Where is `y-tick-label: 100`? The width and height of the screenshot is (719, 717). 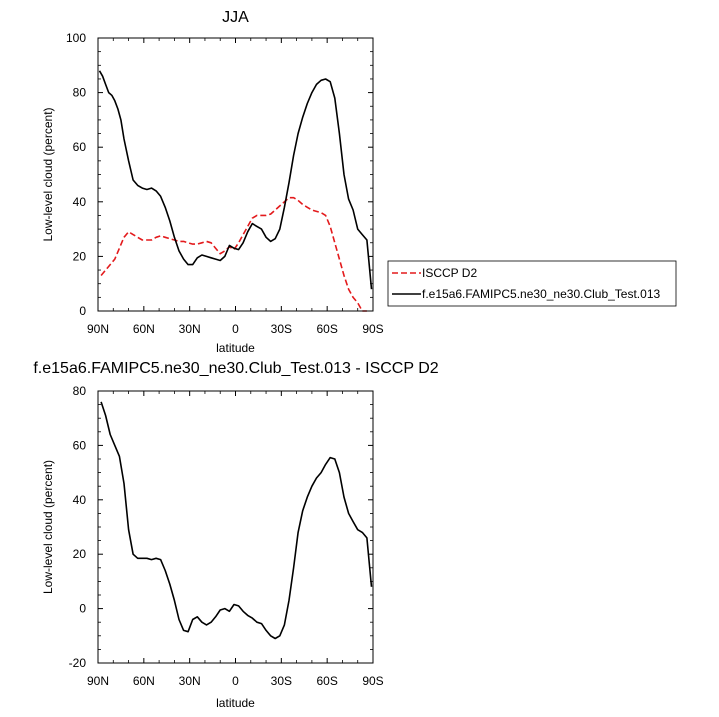
y-tick-label: 100 is located at coordinates (76, 38).